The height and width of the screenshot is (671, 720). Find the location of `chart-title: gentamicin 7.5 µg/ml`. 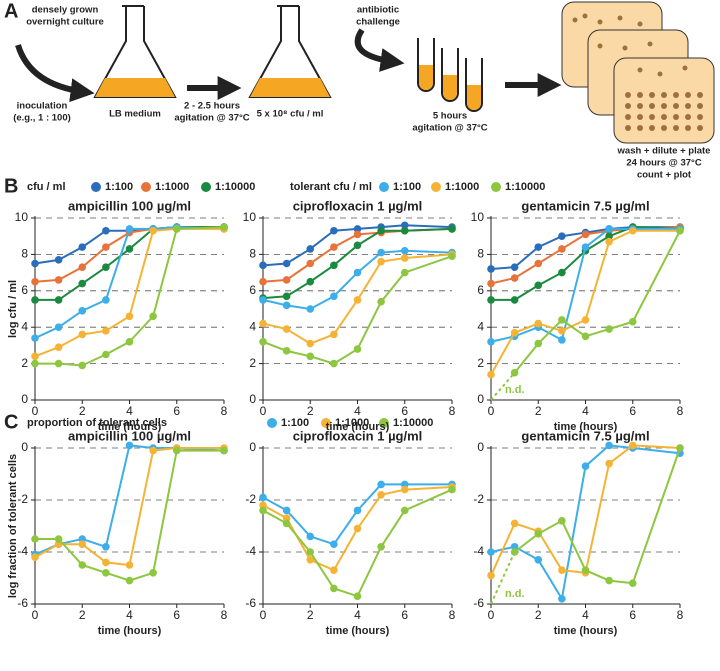

chart-title: gentamicin 7.5 µg/ml is located at coordinates (585, 435).